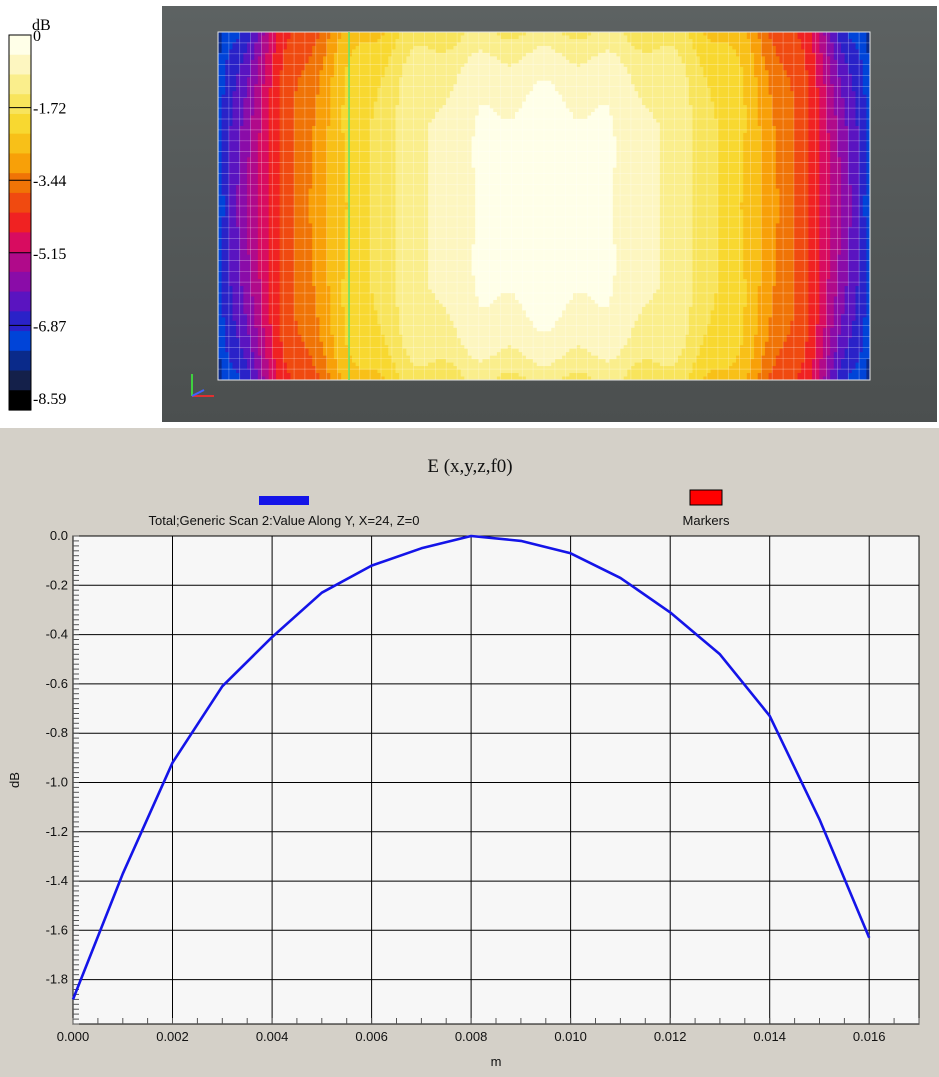  Describe the element at coordinates (57, 929) in the screenshot. I see `y-tick-label: -1.6` at that location.